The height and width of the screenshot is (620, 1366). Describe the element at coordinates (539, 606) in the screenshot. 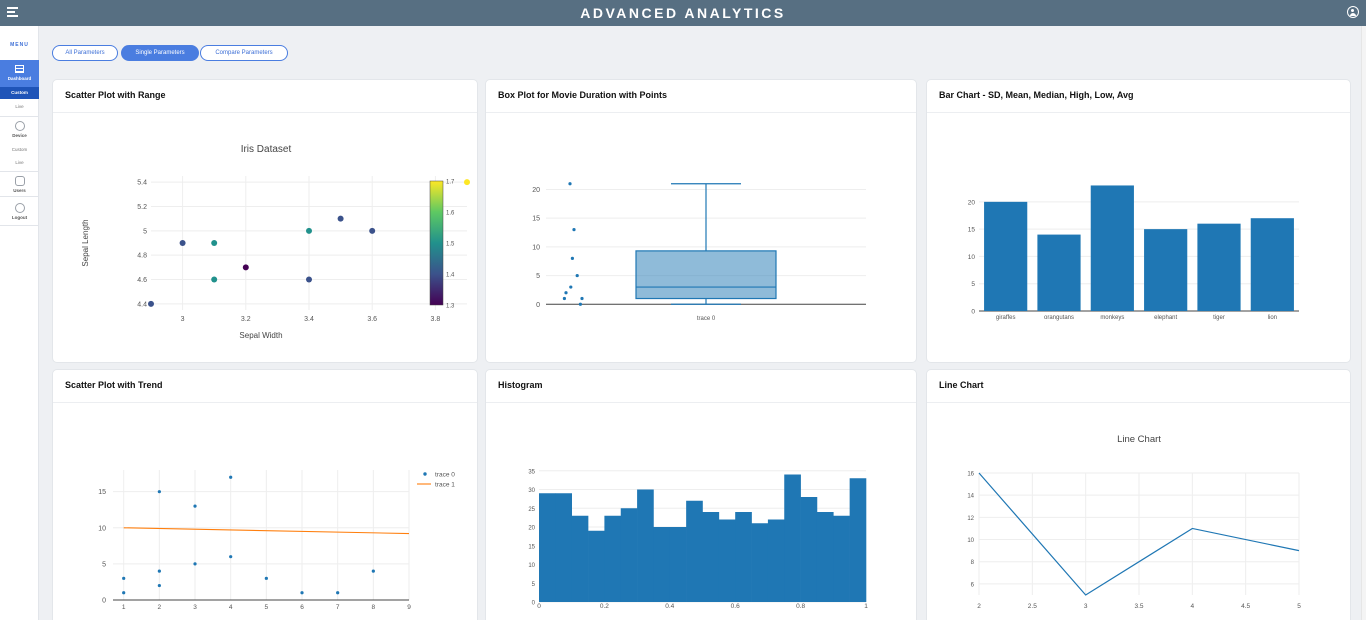

I see `x-tick-label: 0` at that location.